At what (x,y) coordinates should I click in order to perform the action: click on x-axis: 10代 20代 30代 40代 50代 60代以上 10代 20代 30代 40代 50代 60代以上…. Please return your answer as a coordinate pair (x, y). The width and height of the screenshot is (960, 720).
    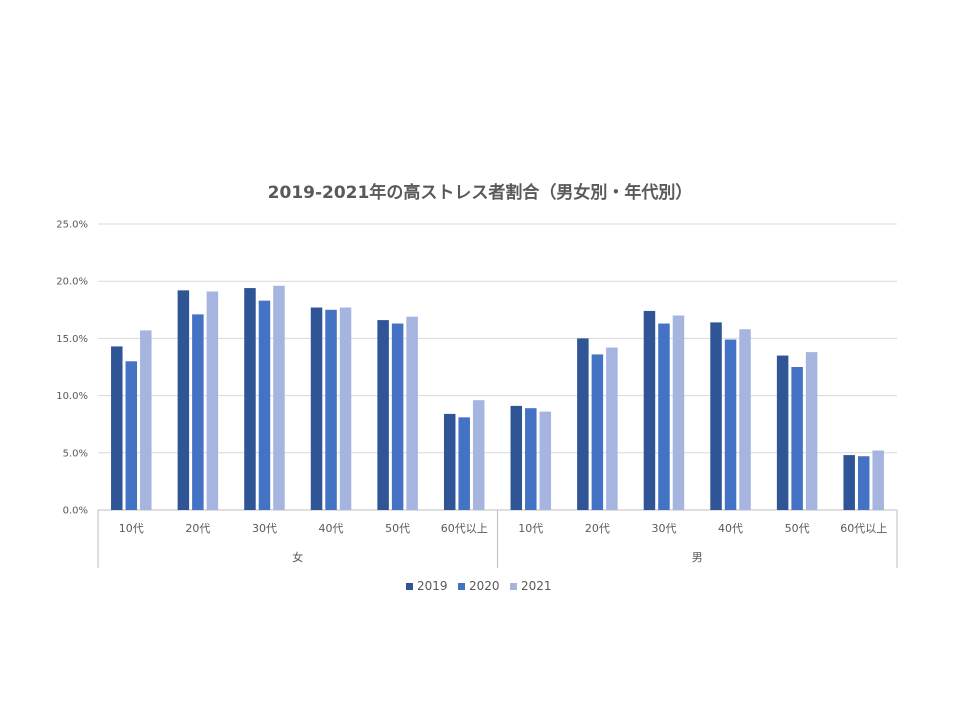
    Looking at the image, I should click on (497, 539).